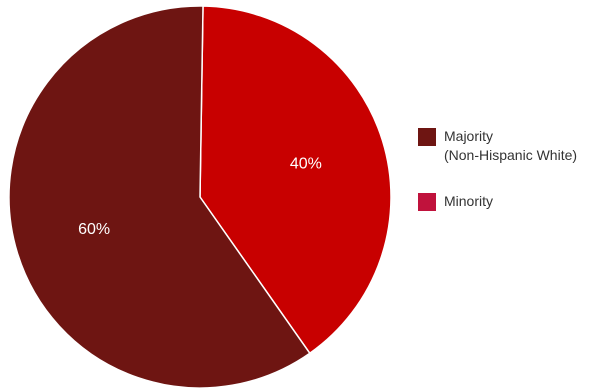  What do you see at coordinates (427, 137) in the screenshot?
I see `legend-swatch-majority` at bounding box center [427, 137].